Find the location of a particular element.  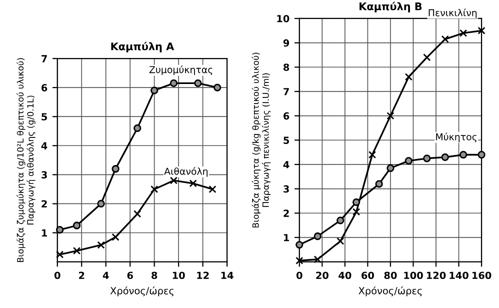

x-tick-label: 6 is located at coordinates (130, 276).